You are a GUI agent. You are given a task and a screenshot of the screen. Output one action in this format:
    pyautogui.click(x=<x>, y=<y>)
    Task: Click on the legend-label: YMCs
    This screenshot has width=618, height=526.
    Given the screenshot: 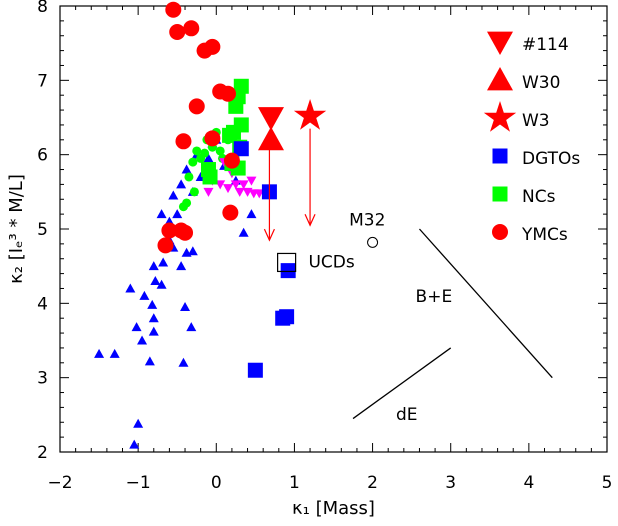 What is the action you would take?
    pyautogui.click(x=544, y=235)
    